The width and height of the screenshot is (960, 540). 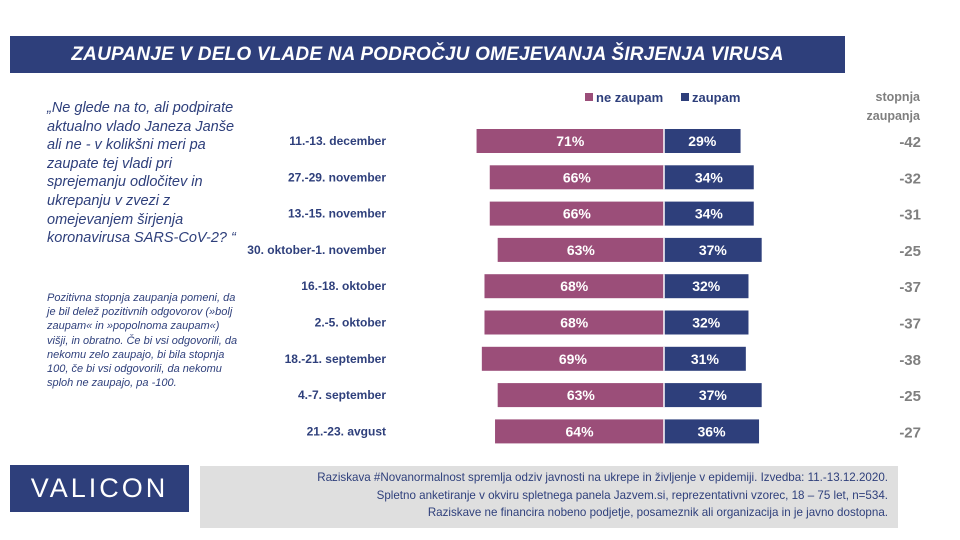 What do you see at coordinates (351, 323) in the screenshot?
I see `category-label: 2.-5. oktober` at bounding box center [351, 323].